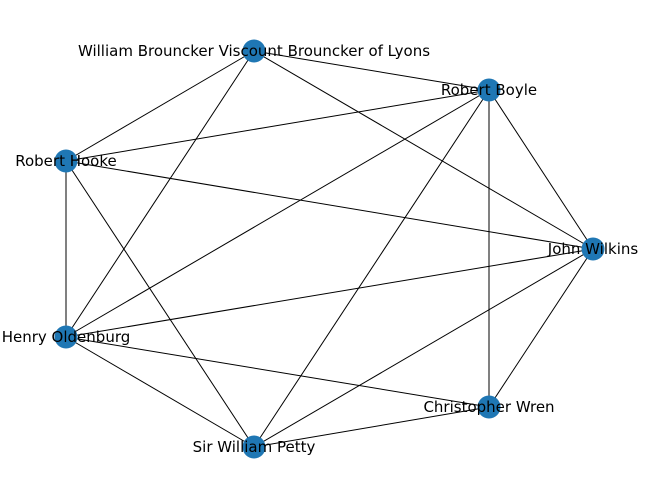  What do you see at coordinates (541, 328) in the screenshot?
I see `edge-wilkins-wren` at bounding box center [541, 328].